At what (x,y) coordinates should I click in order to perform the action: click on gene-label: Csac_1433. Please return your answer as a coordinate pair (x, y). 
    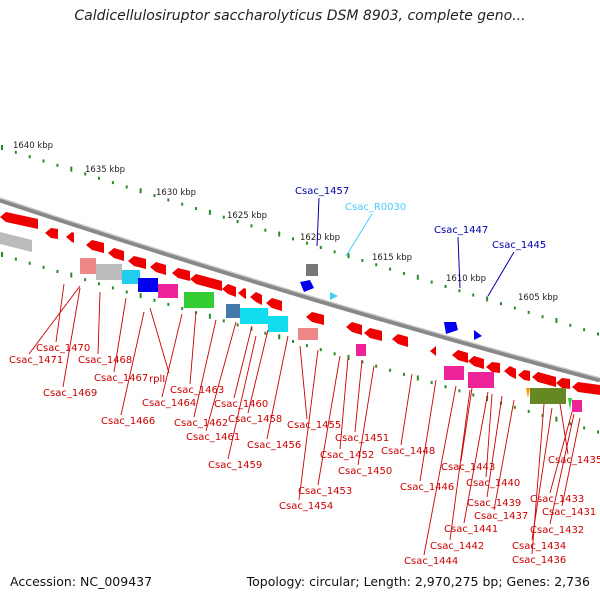
    Looking at the image, I should click on (557, 499).